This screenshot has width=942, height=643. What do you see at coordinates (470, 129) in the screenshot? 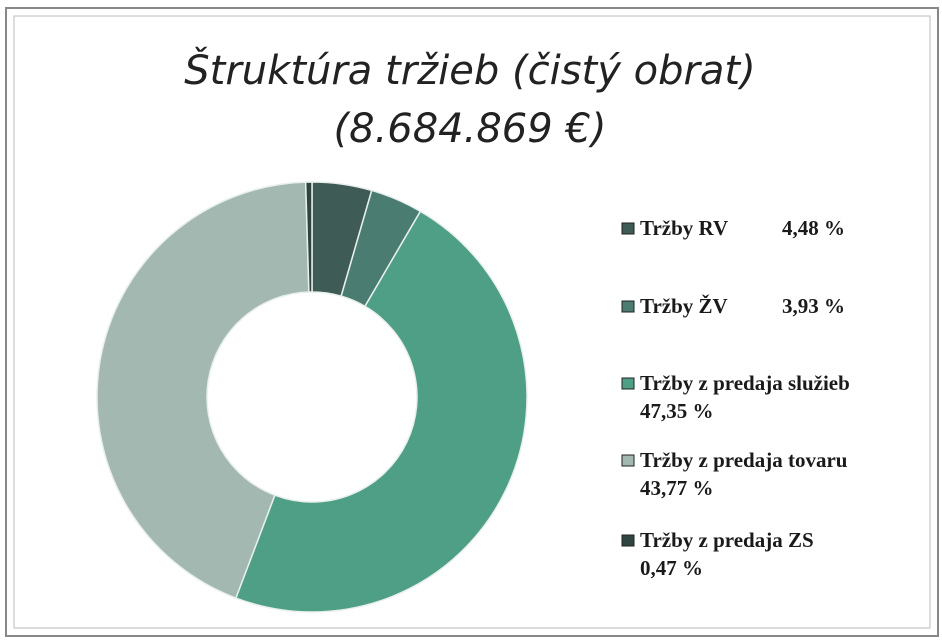
I see `chart-subtitle: (8.684.869 €)` at bounding box center [470, 129].